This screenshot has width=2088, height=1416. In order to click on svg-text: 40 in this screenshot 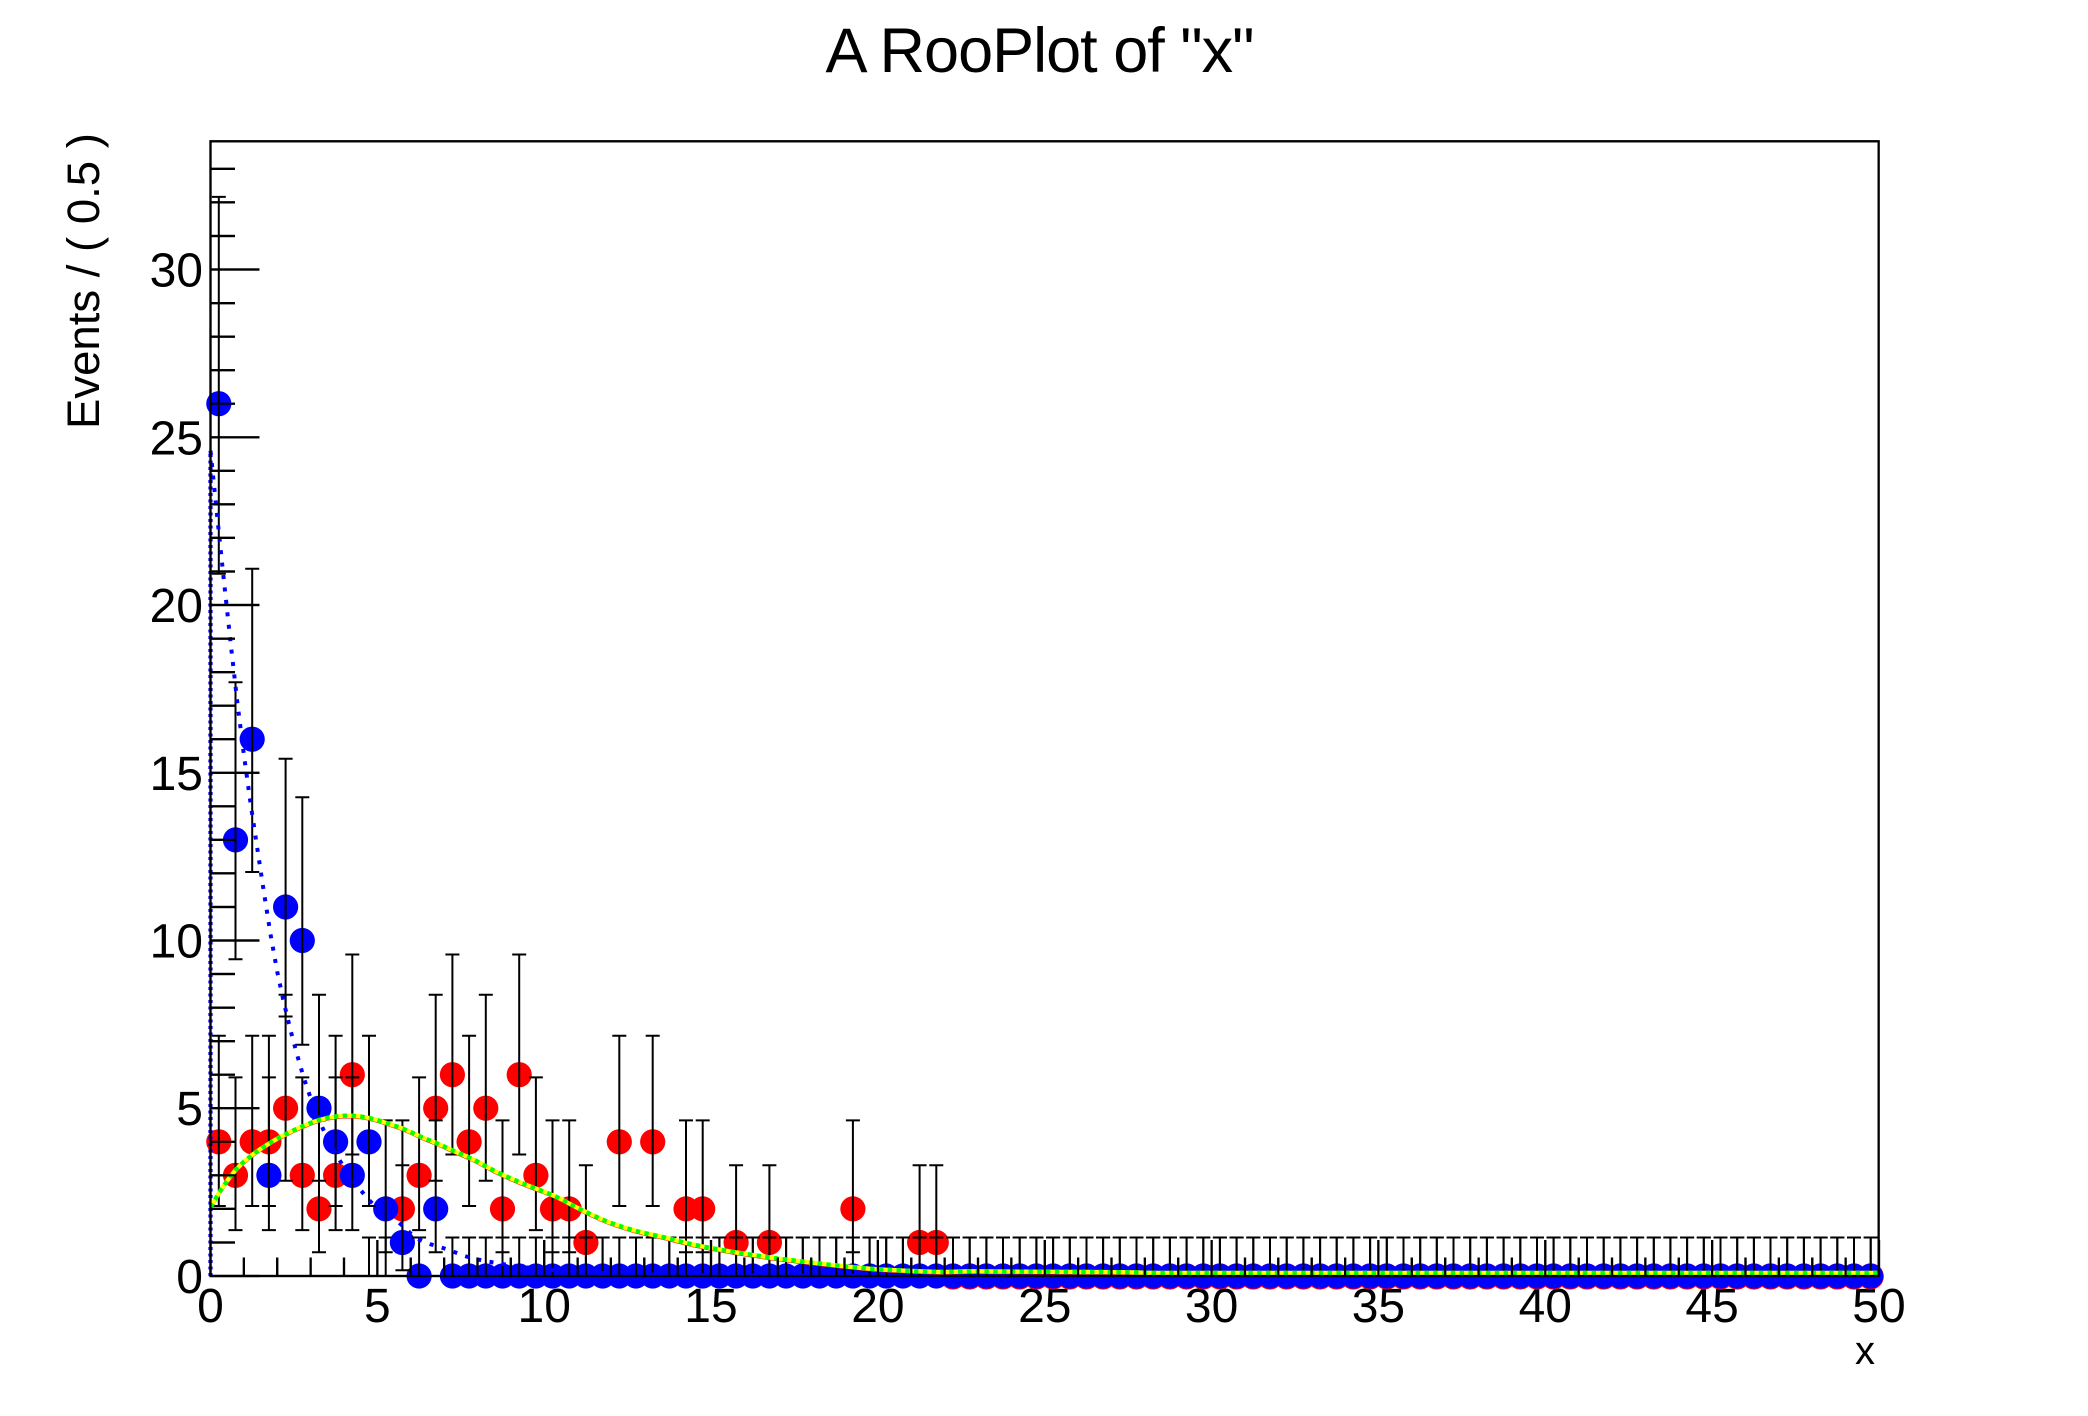, I will do `click(1545, 1306)`.